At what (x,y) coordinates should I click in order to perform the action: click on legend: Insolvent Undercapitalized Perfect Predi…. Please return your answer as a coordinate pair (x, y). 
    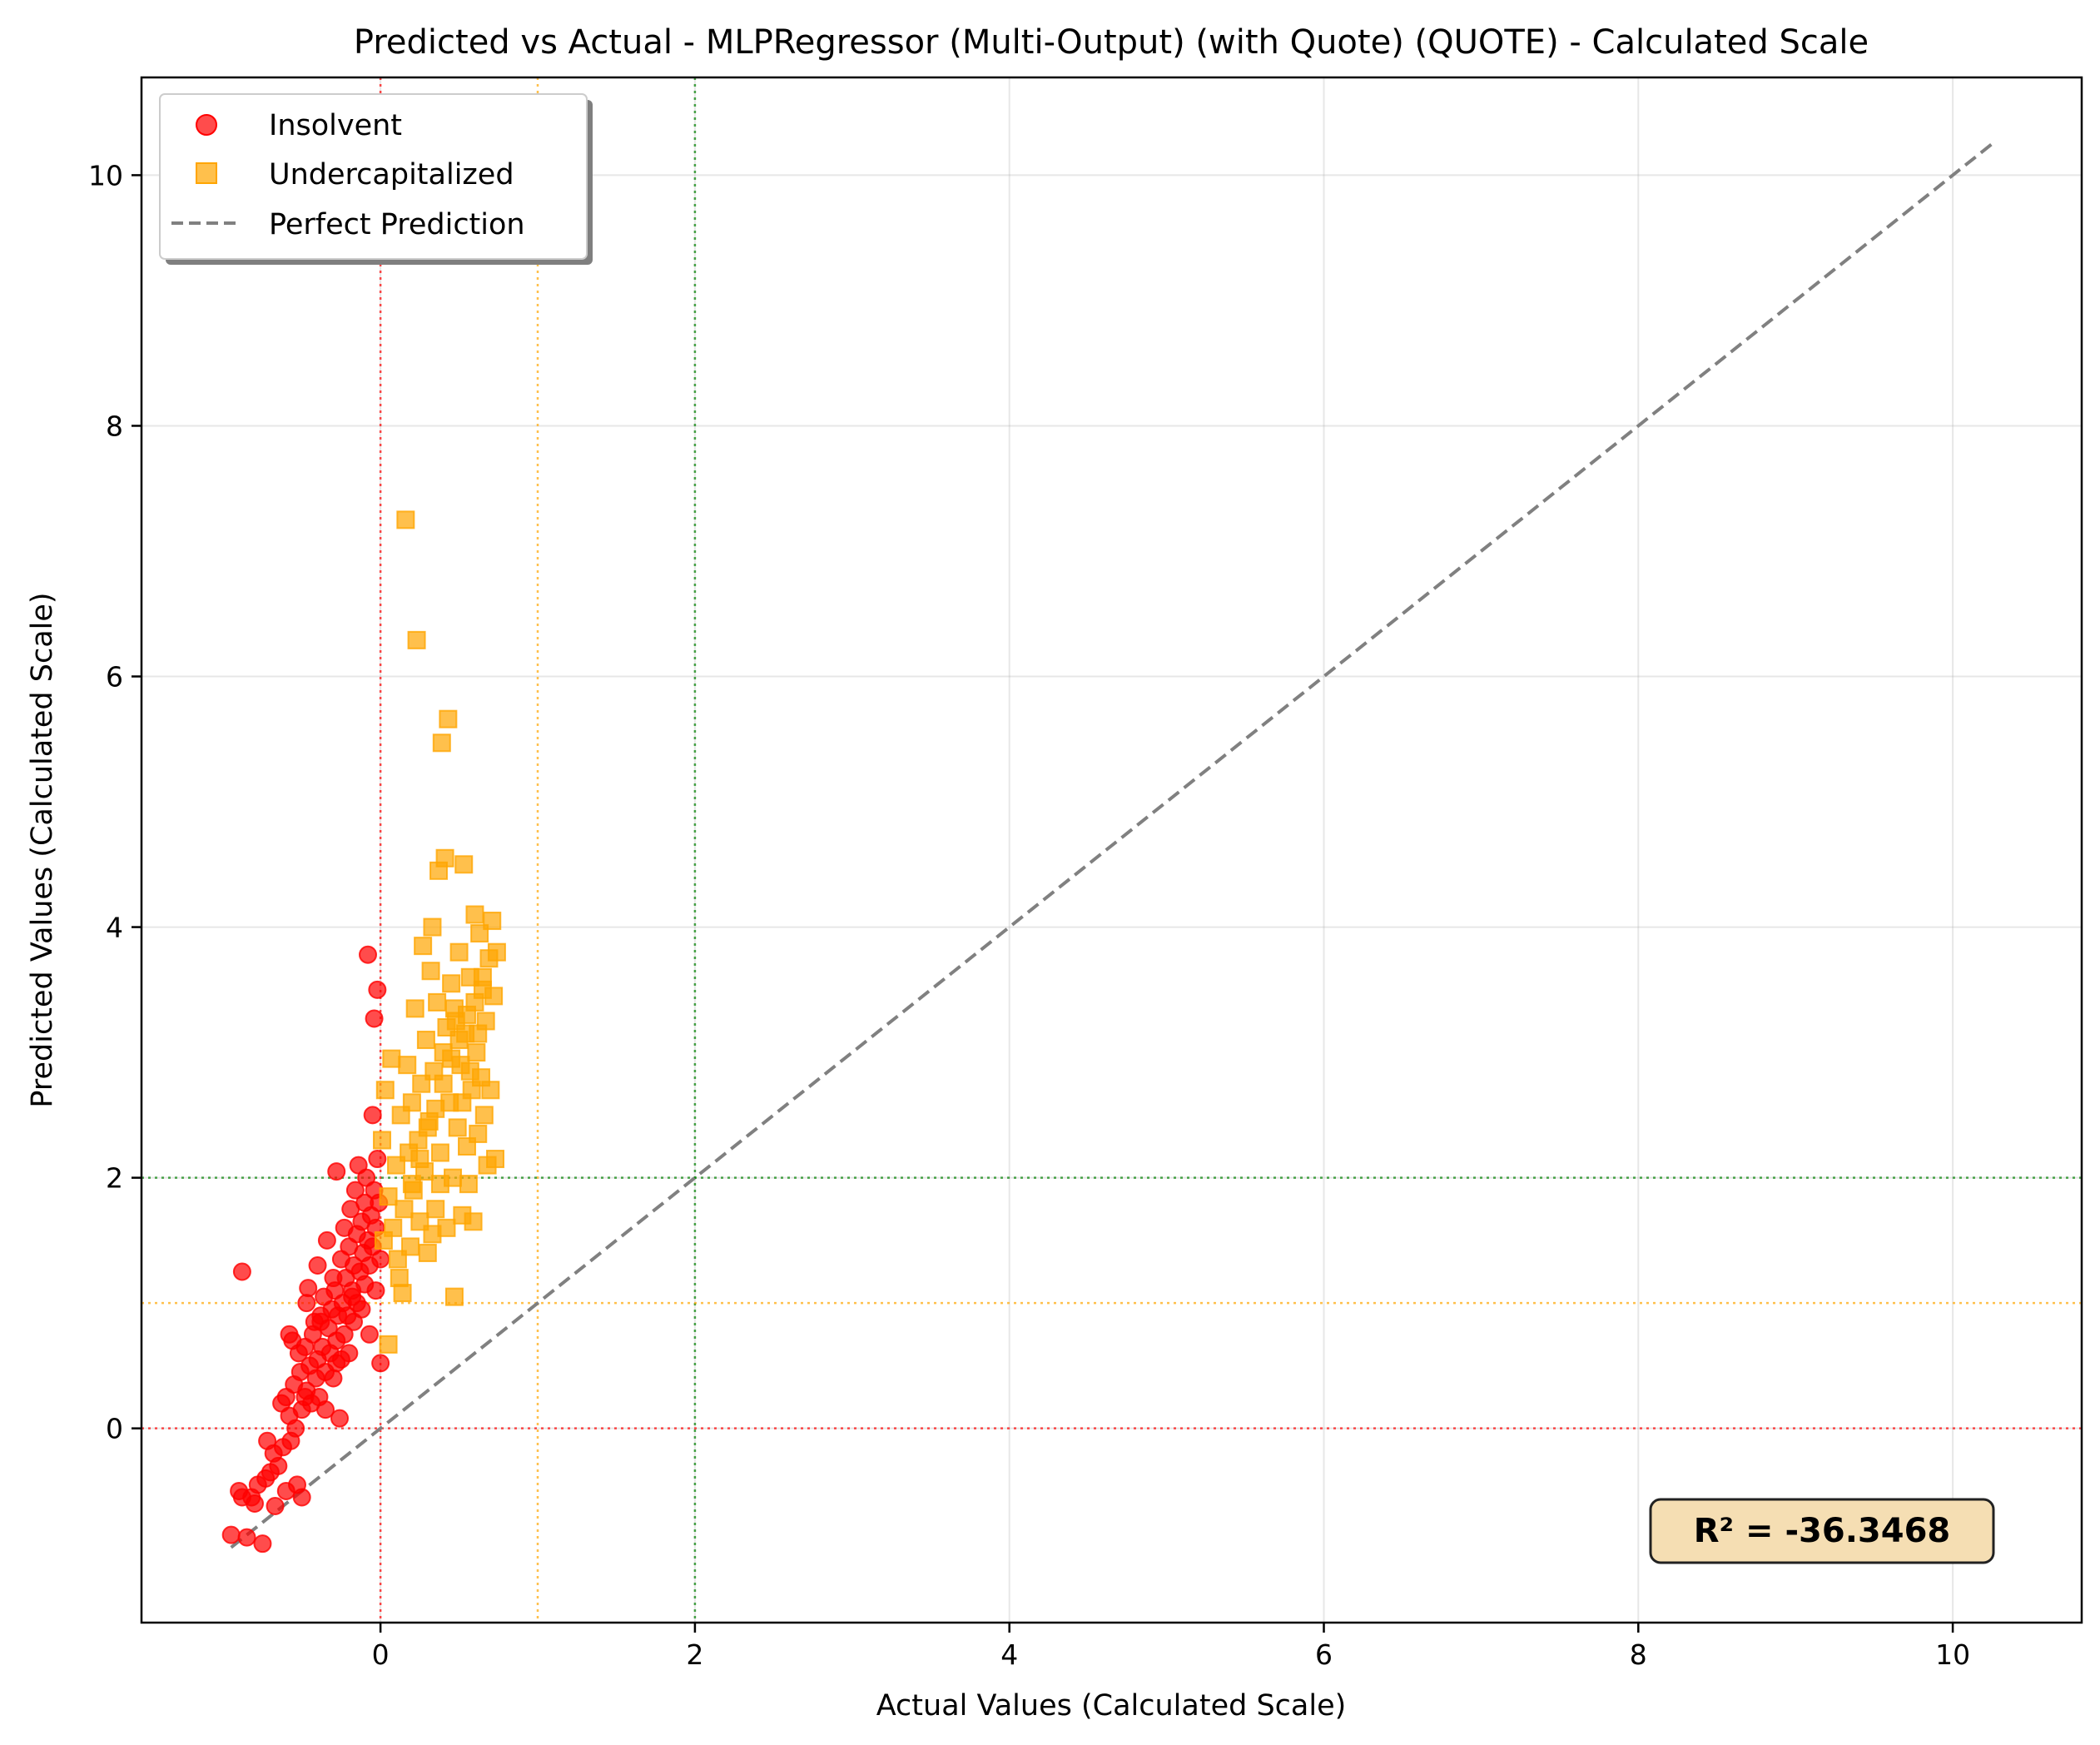
    Looking at the image, I should click on (376, 179).